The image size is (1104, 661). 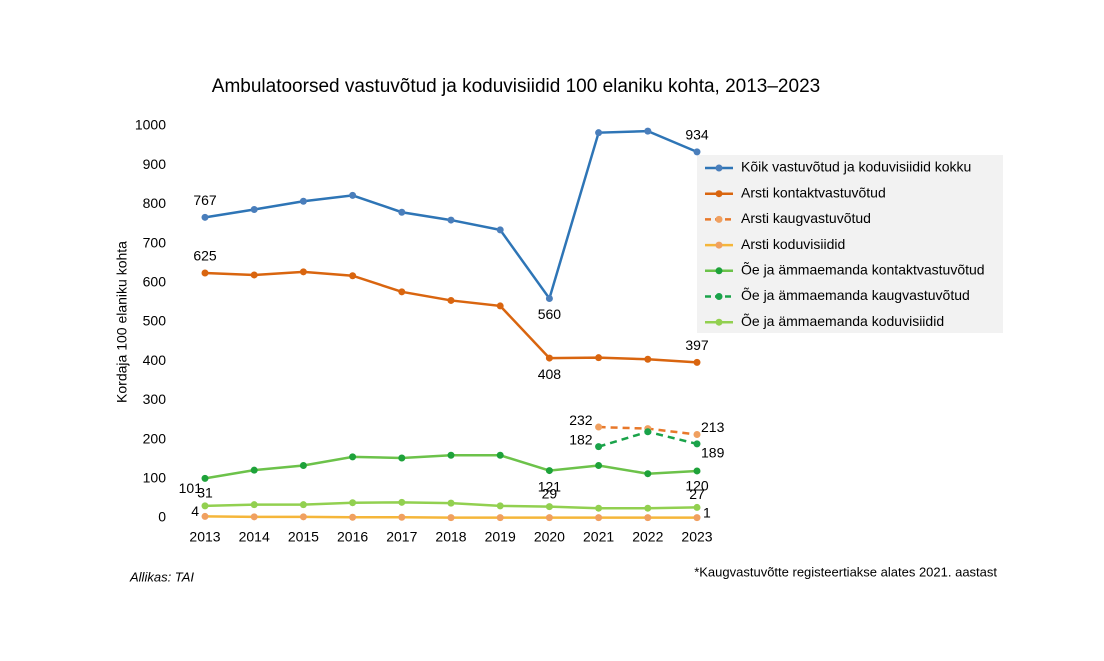 I want to click on y-tick-label: 700, so click(x=155, y=242).